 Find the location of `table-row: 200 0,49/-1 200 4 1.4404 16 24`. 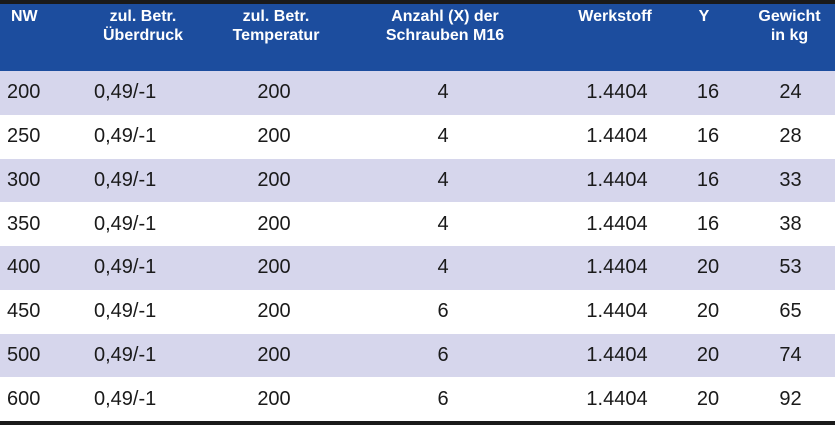

table-row: 200 0,49/-1 200 4 1.4404 16 24 is located at coordinates (417, 93).